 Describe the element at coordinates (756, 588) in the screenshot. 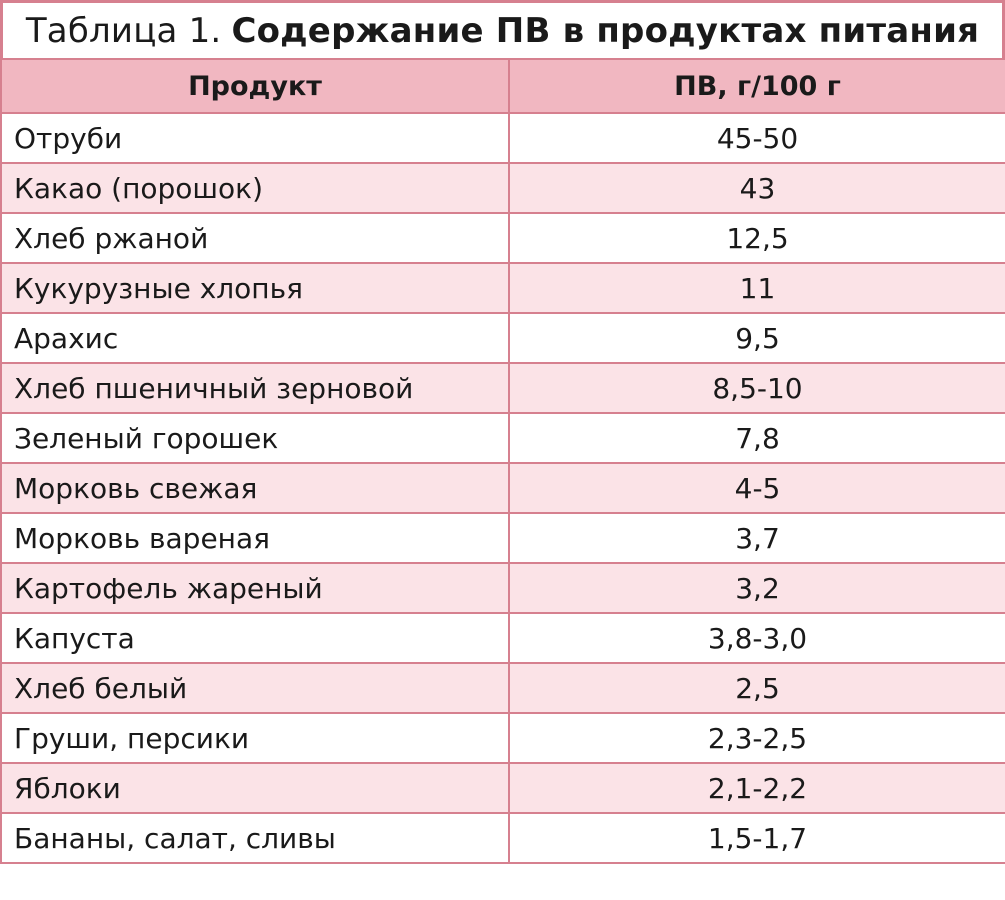

I see `fiber-value-cell: 3,2` at that location.